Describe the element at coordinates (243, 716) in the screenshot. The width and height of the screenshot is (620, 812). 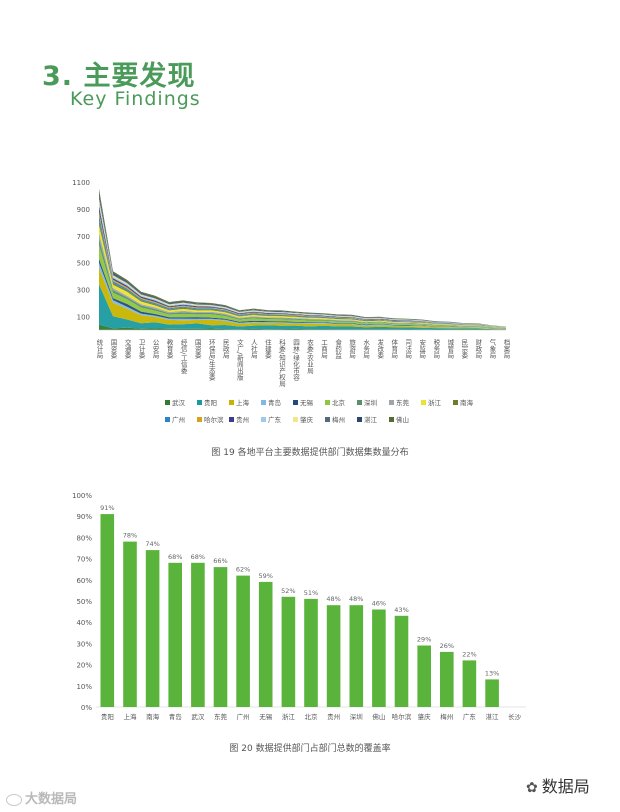
I see `x-category-label: 广州` at that location.